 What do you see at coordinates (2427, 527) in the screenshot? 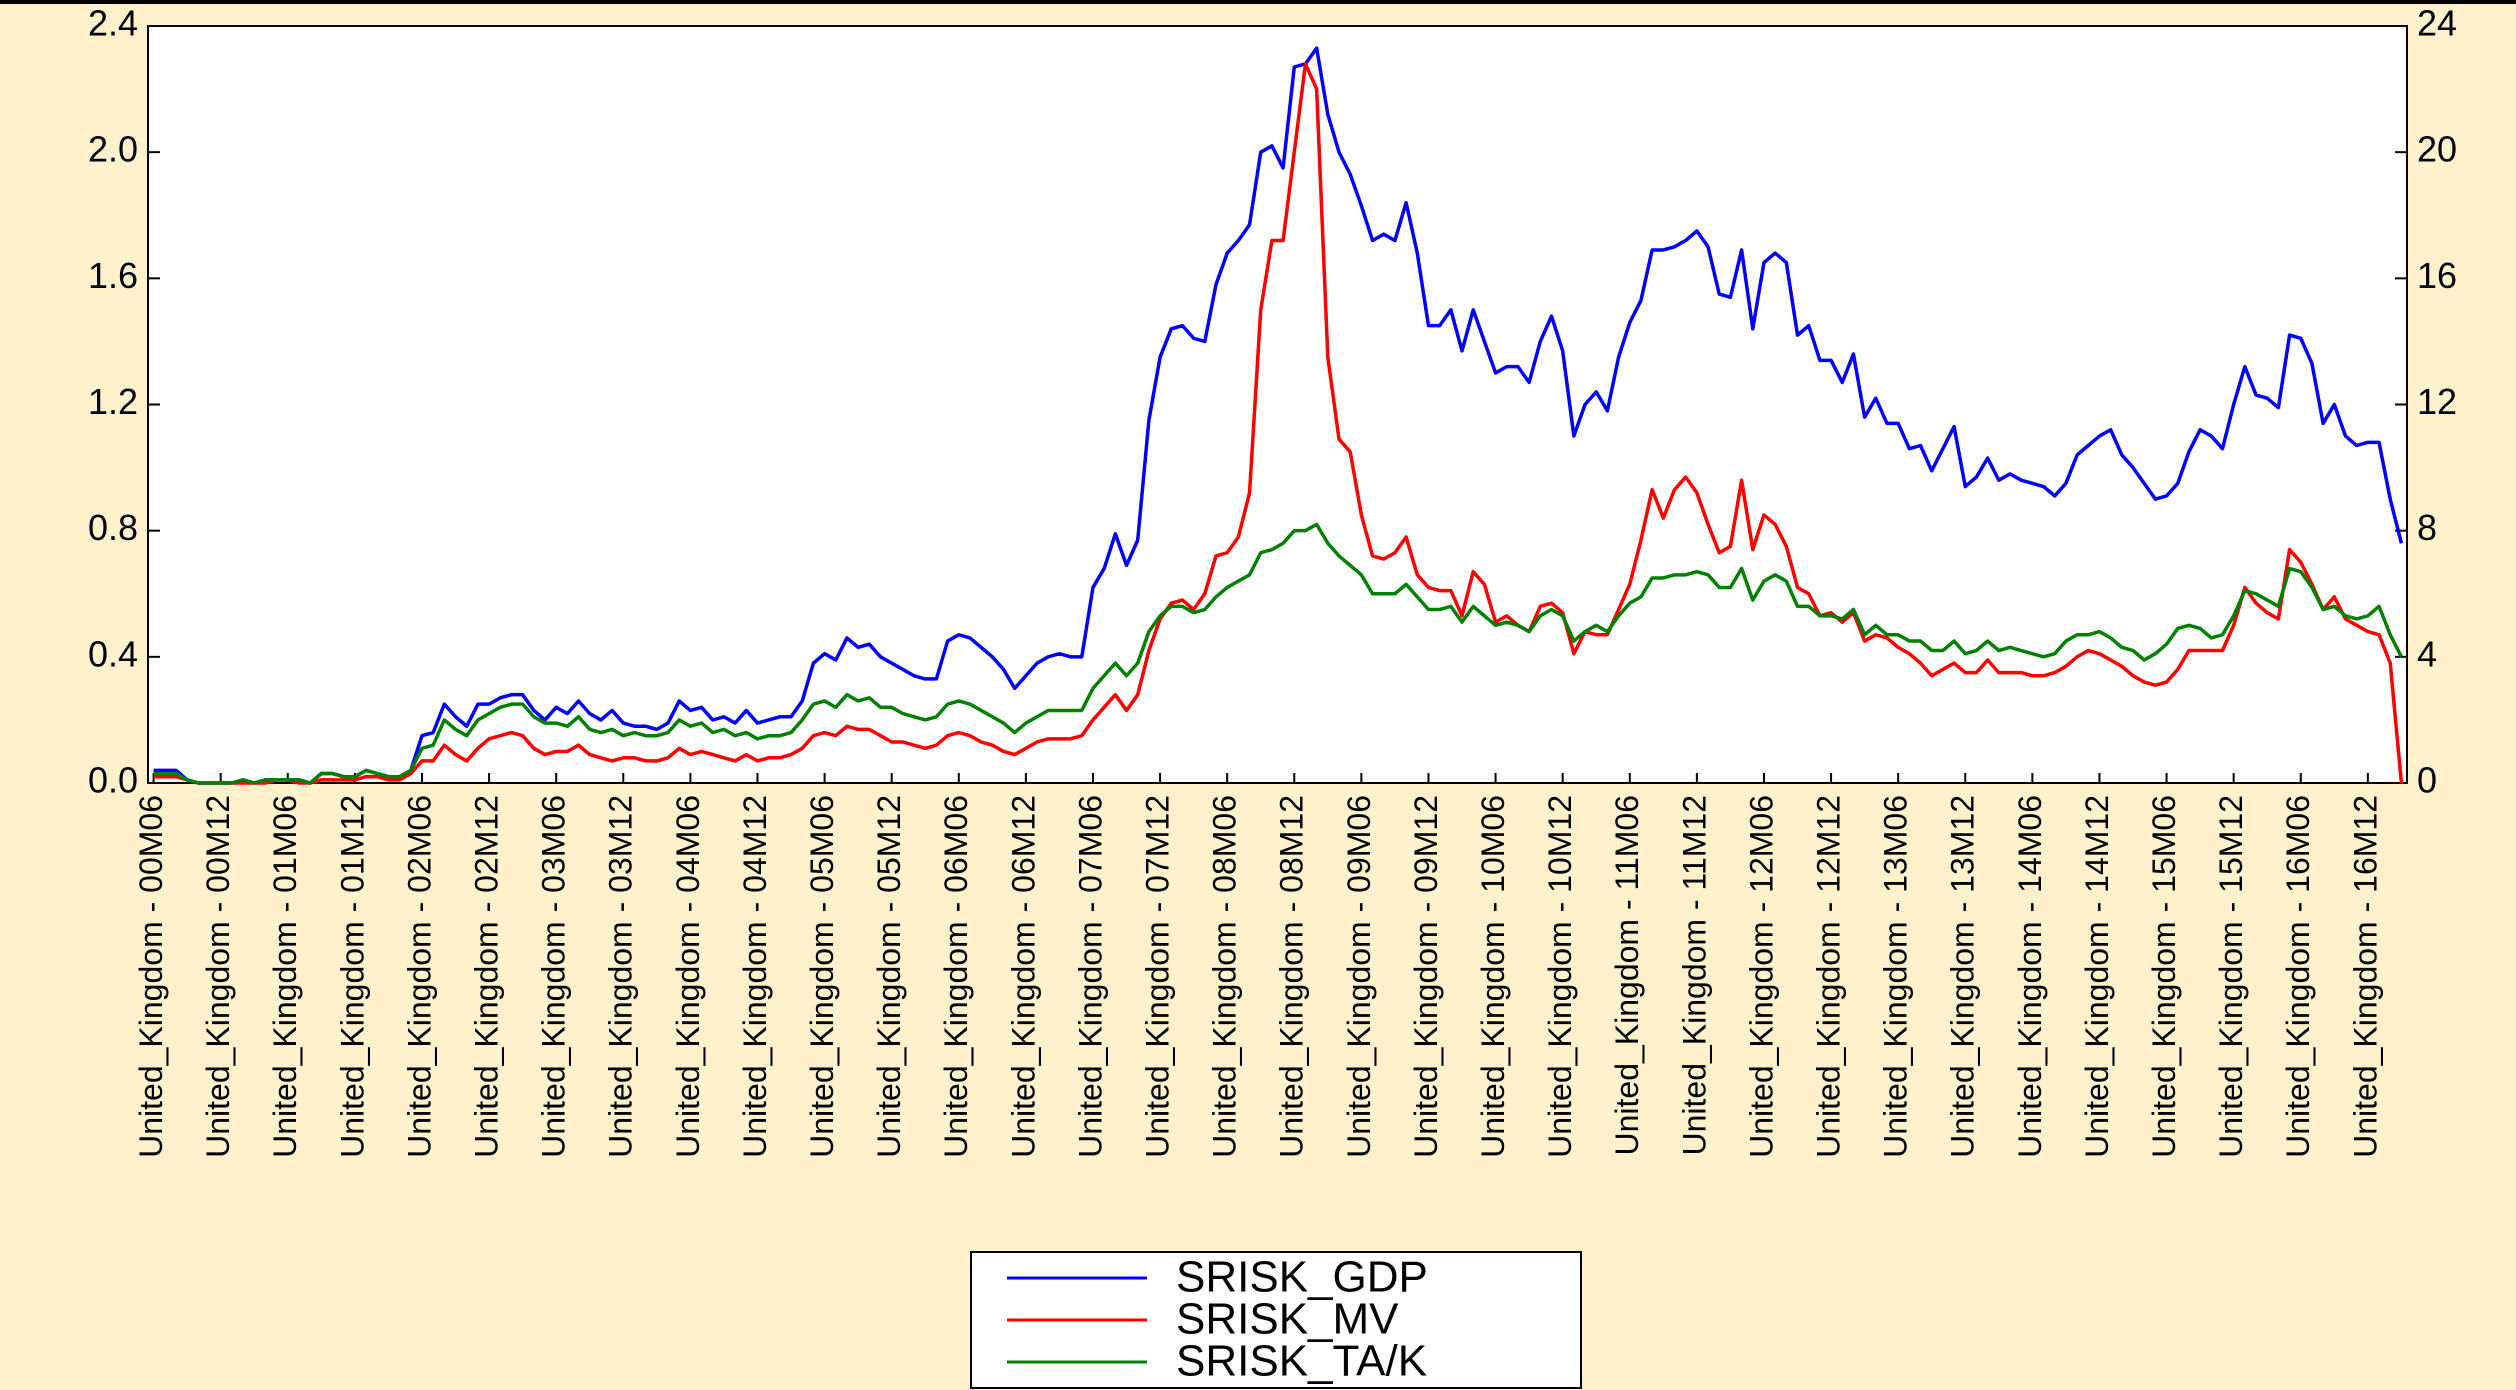
I see `y2-tick-label: 8` at bounding box center [2427, 527].